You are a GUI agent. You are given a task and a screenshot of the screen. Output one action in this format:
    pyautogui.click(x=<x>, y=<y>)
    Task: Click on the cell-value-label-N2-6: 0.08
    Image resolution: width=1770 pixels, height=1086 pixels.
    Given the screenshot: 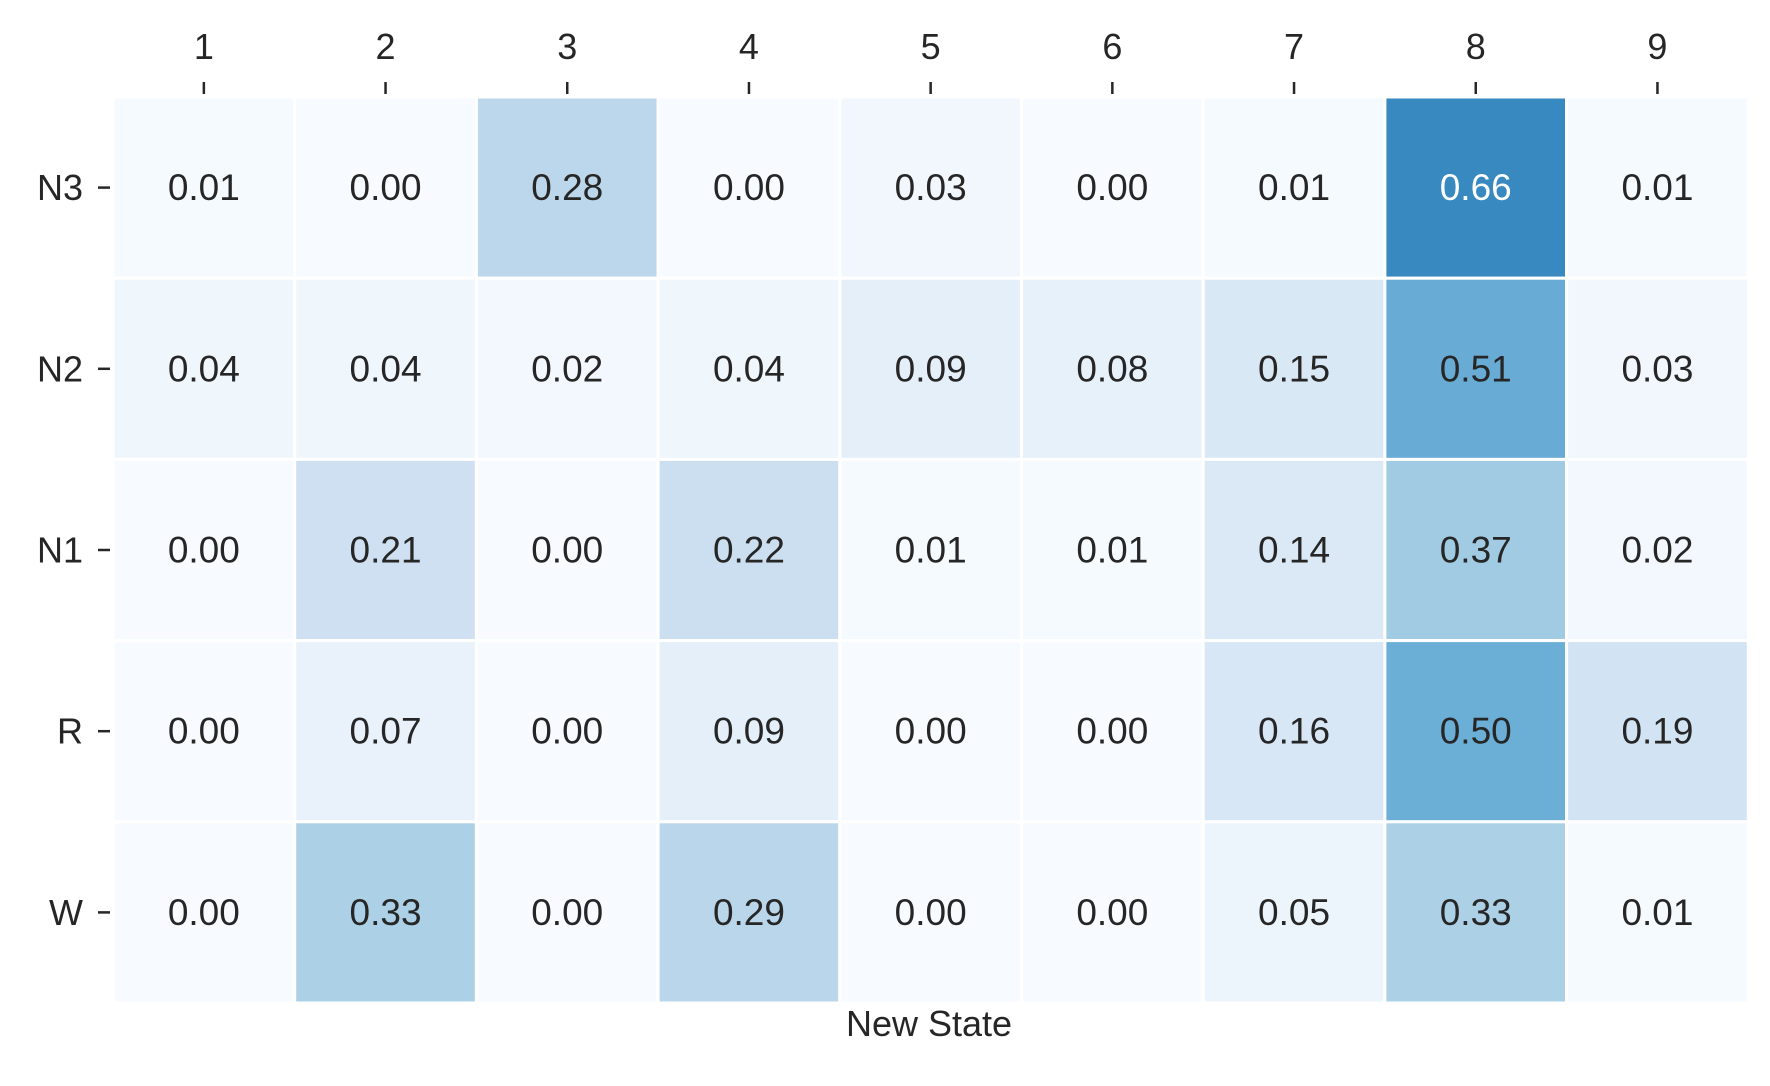 What is the action you would take?
    pyautogui.click(x=1112, y=368)
    